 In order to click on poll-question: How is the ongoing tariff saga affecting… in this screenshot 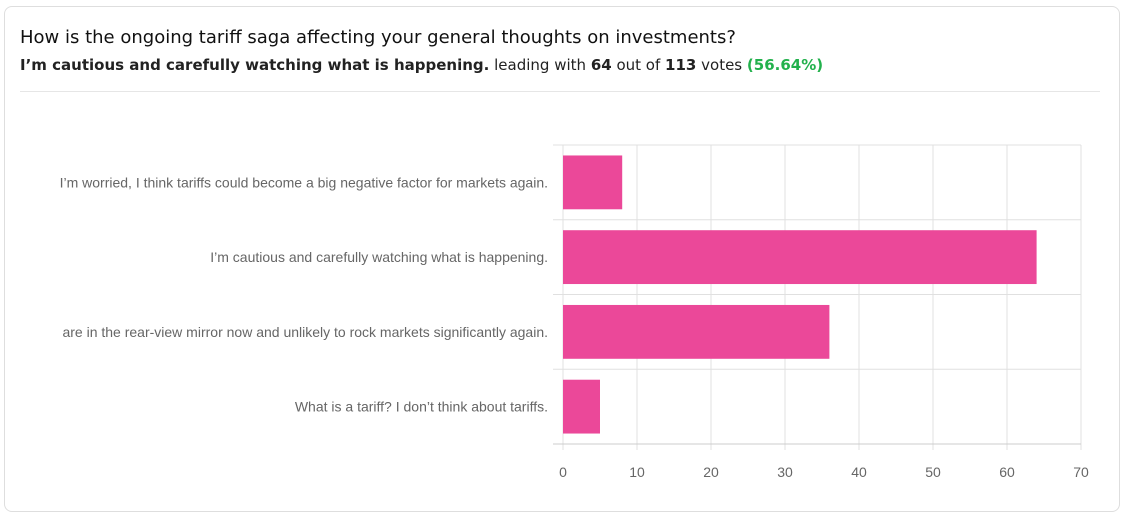, I will do `click(378, 37)`.